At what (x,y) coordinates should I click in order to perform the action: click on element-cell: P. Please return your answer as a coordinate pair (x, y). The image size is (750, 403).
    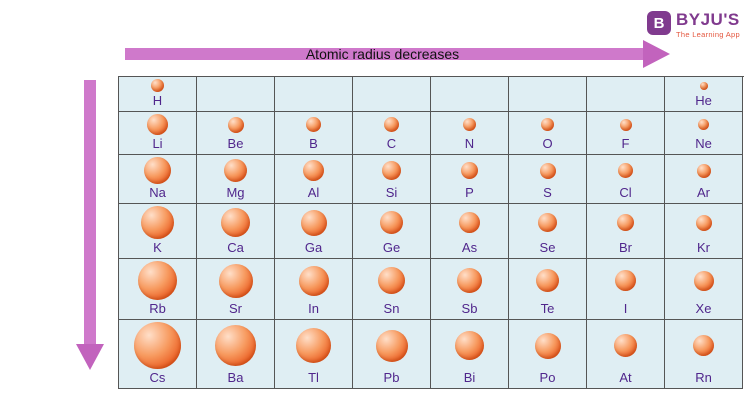
    Looking at the image, I should click on (470, 179).